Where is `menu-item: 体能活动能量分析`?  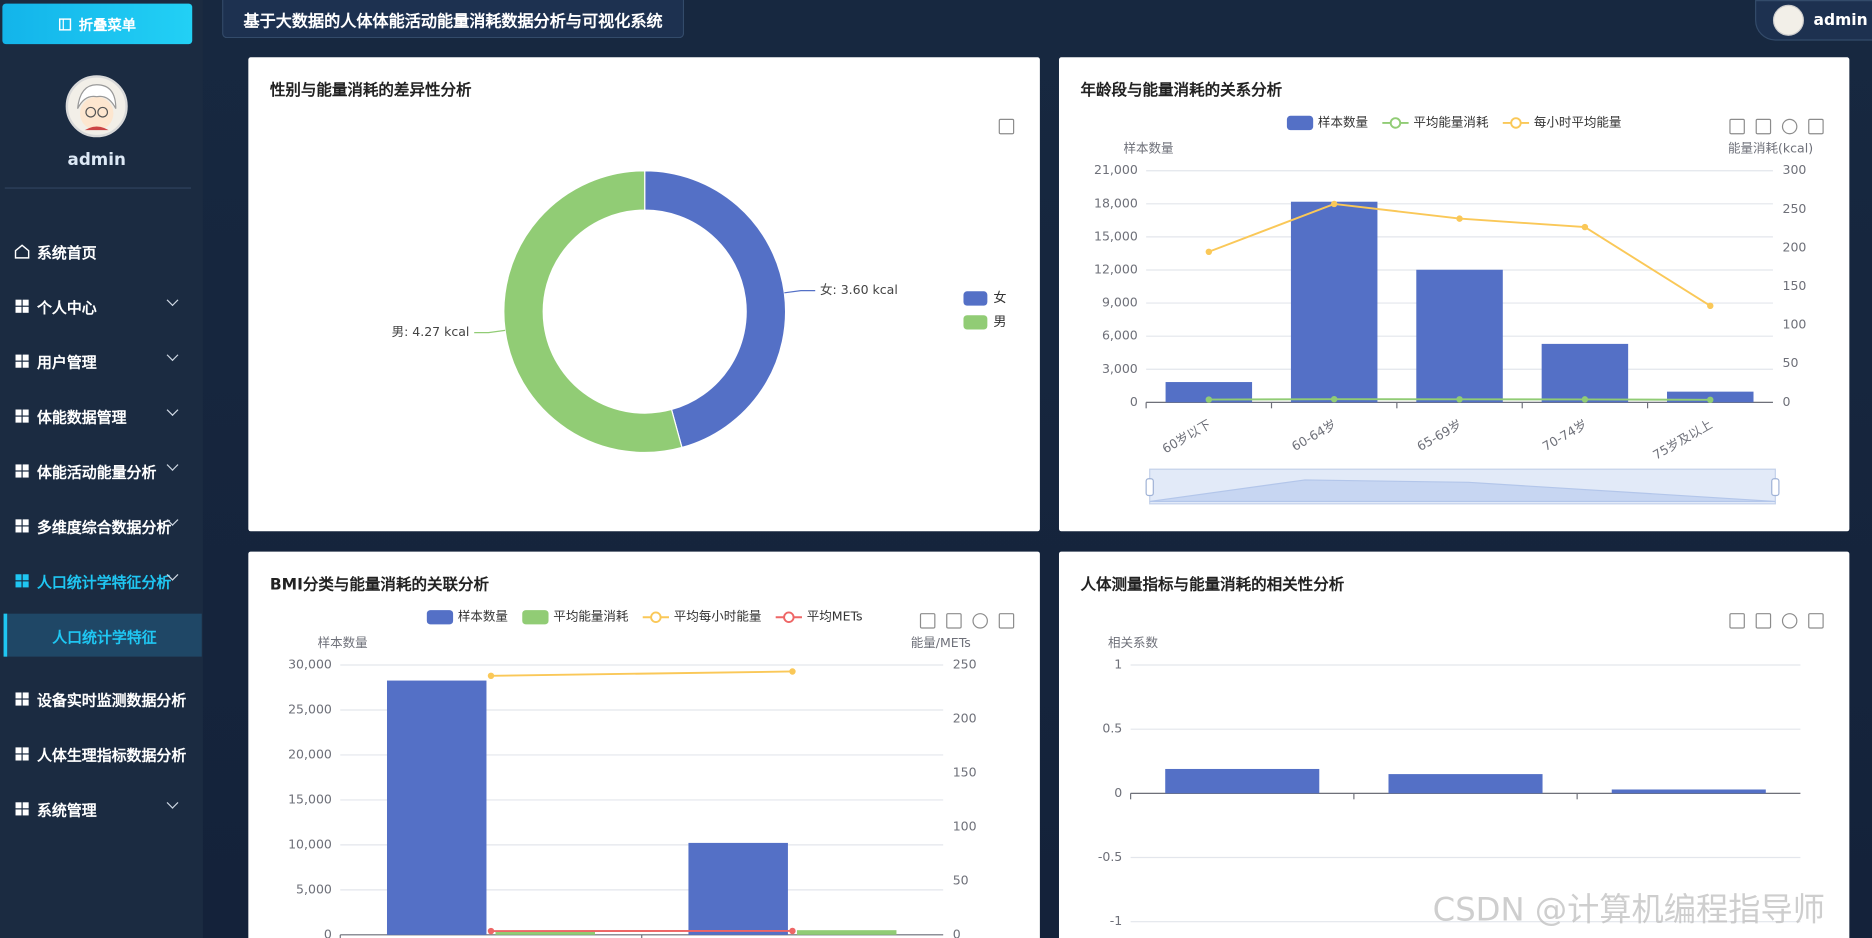
menu-item: 体能活动能量分析 is located at coordinates (103, 470).